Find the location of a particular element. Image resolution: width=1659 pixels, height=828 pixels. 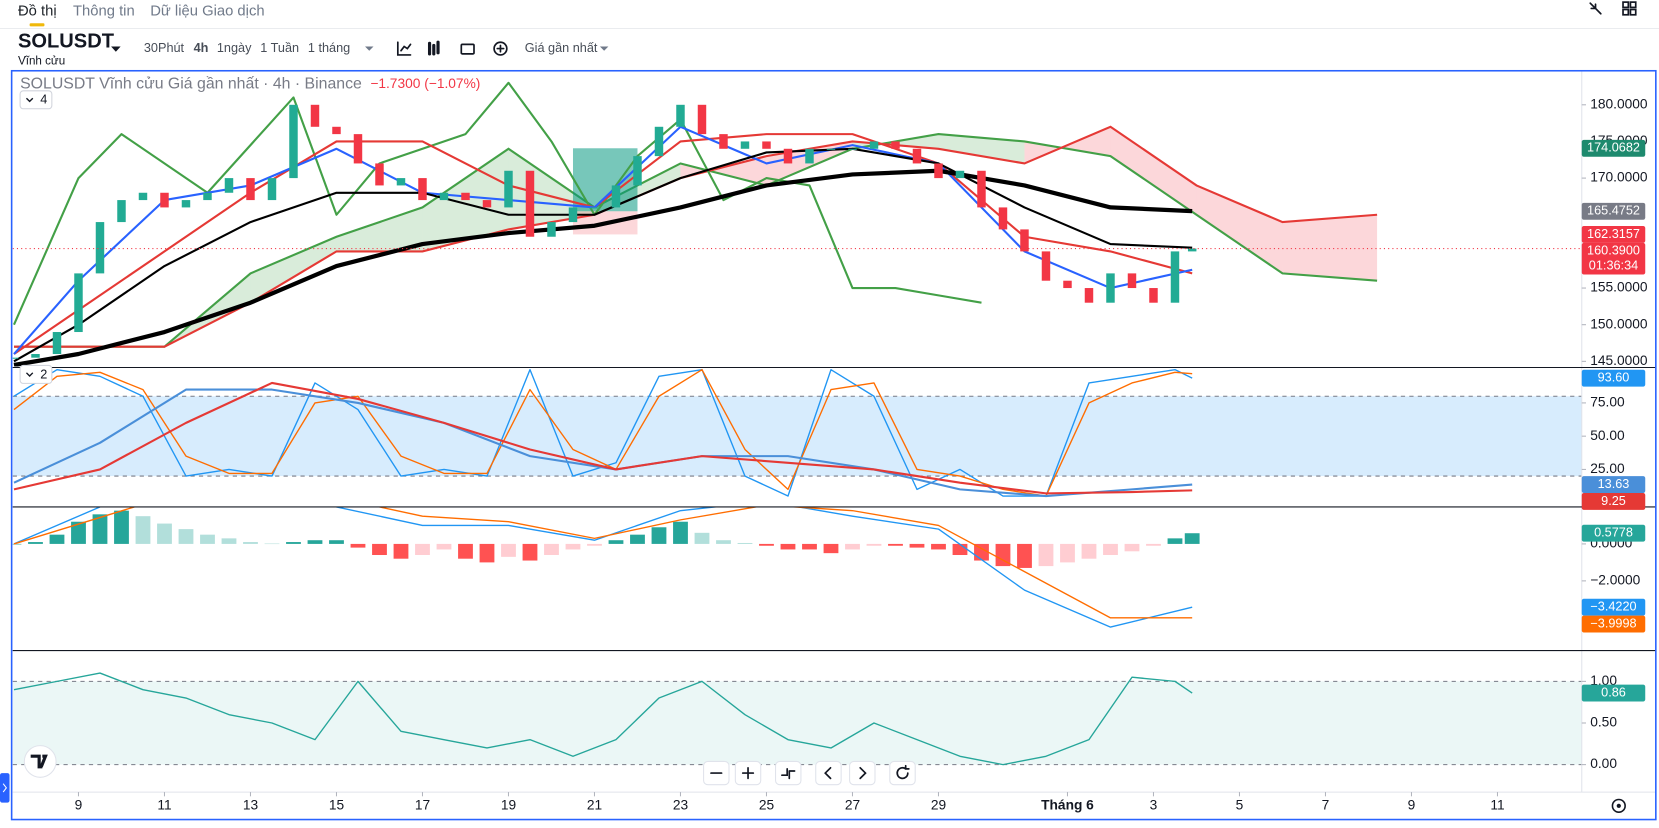

camera-icon is located at coordinates (467, 49).